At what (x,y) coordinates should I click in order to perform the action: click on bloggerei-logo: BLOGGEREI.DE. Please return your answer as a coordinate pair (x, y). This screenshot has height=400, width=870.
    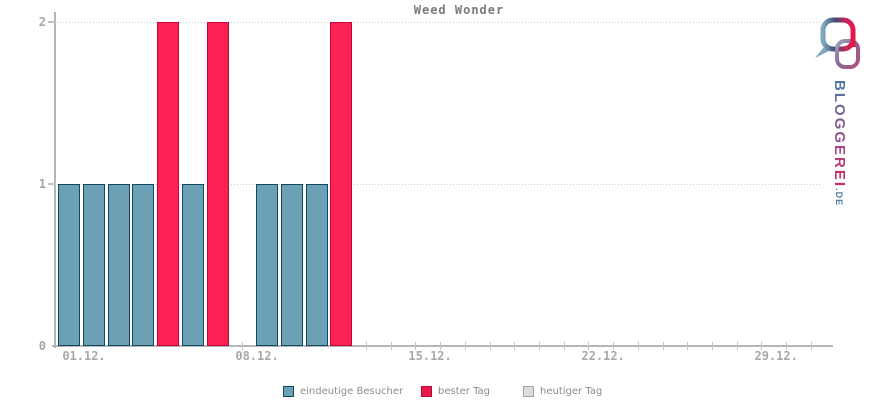
    Looking at the image, I should click on (839, 119).